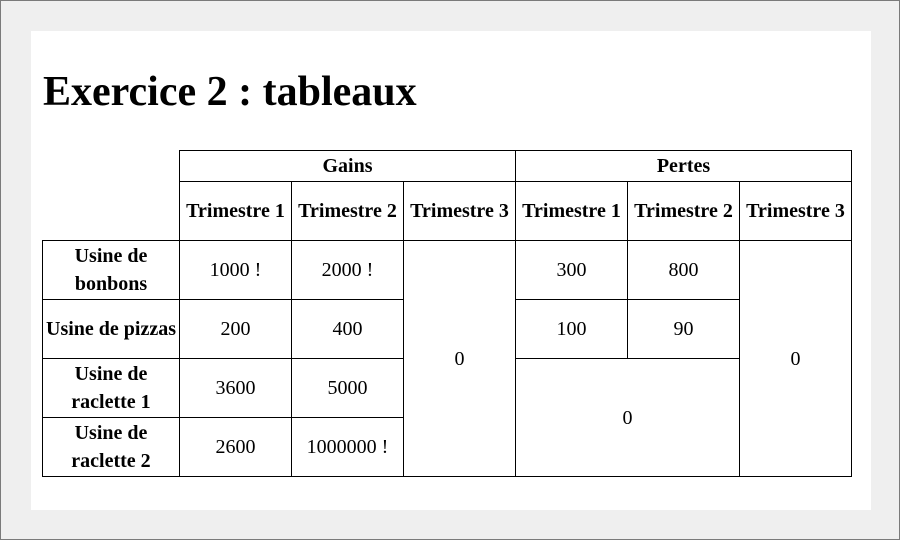 The width and height of the screenshot is (900, 540). I want to click on header-pertes-trimestre-3: Trimestre 3, so click(795, 211).